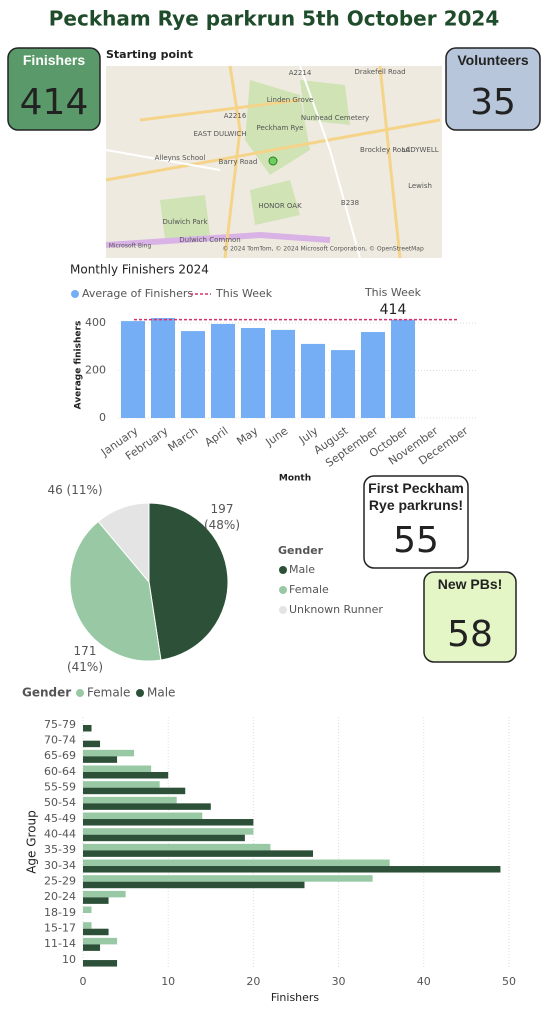 Image resolution: width=548 pixels, height=1013 pixels. What do you see at coordinates (336, 609) in the screenshot?
I see `legend-label: Unknown Runner` at bounding box center [336, 609].